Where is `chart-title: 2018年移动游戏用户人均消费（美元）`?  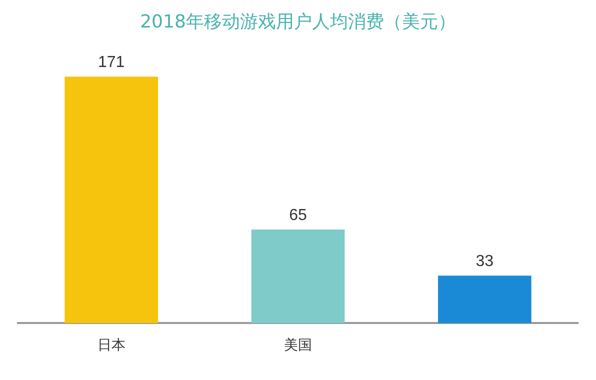 chart-title: 2018年移动游戏用户人均消费（美元） is located at coordinates (298, 21).